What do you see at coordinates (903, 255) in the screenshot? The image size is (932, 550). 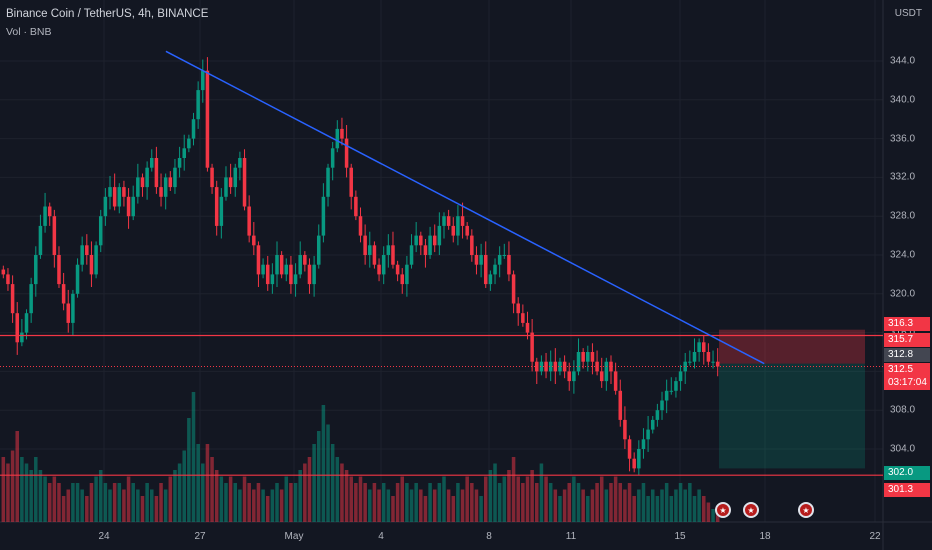 I see `price-tick-label: 324.0` at bounding box center [903, 255].